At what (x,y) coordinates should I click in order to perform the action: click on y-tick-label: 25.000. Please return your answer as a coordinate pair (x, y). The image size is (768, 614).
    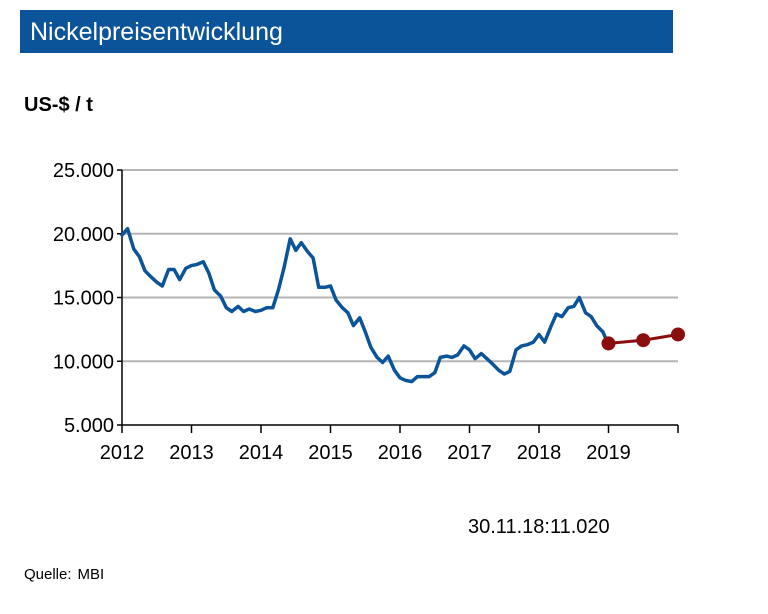
    Looking at the image, I should click on (83, 171).